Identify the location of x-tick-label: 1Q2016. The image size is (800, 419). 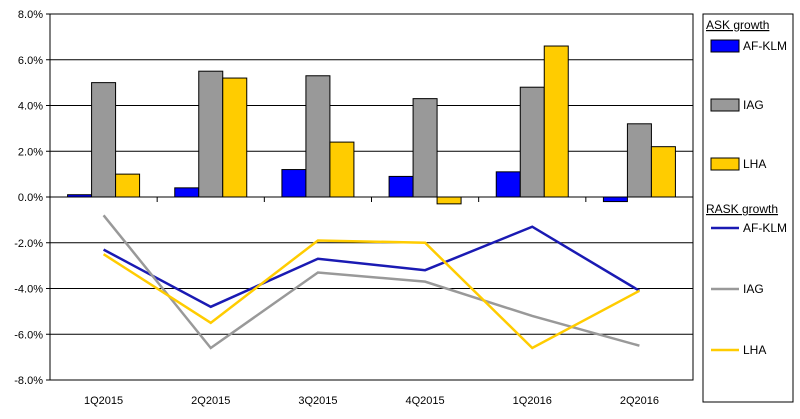
(532, 401).